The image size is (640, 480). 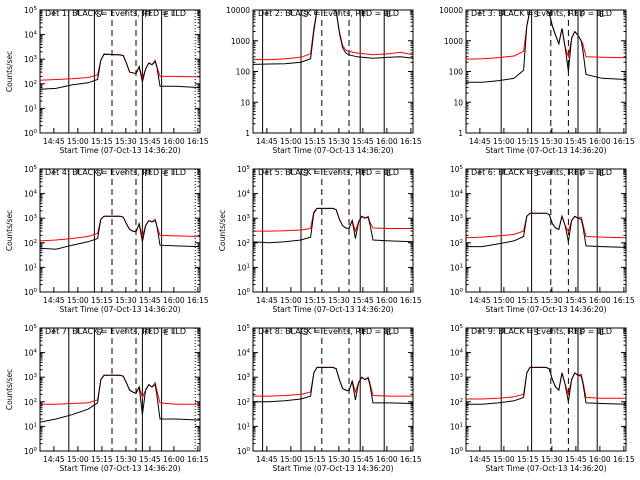 What do you see at coordinates (541, 13) in the screenshot?
I see `panel-title: Det 3: BLACK = Events, RED = LLD` at bounding box center [541, 13].